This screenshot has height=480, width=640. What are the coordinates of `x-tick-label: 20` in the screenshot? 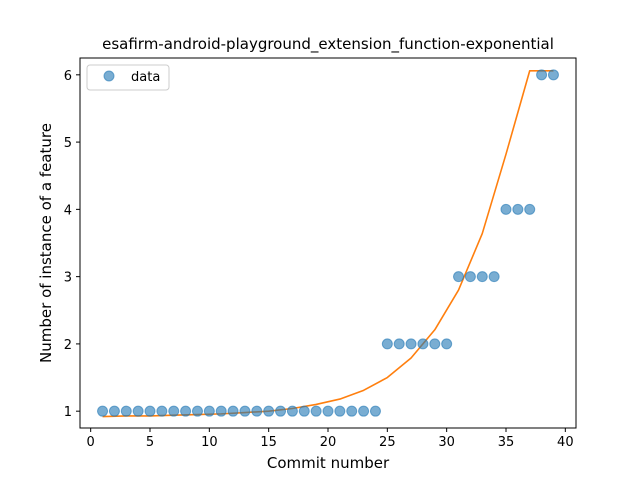 It's located at (328, 442).